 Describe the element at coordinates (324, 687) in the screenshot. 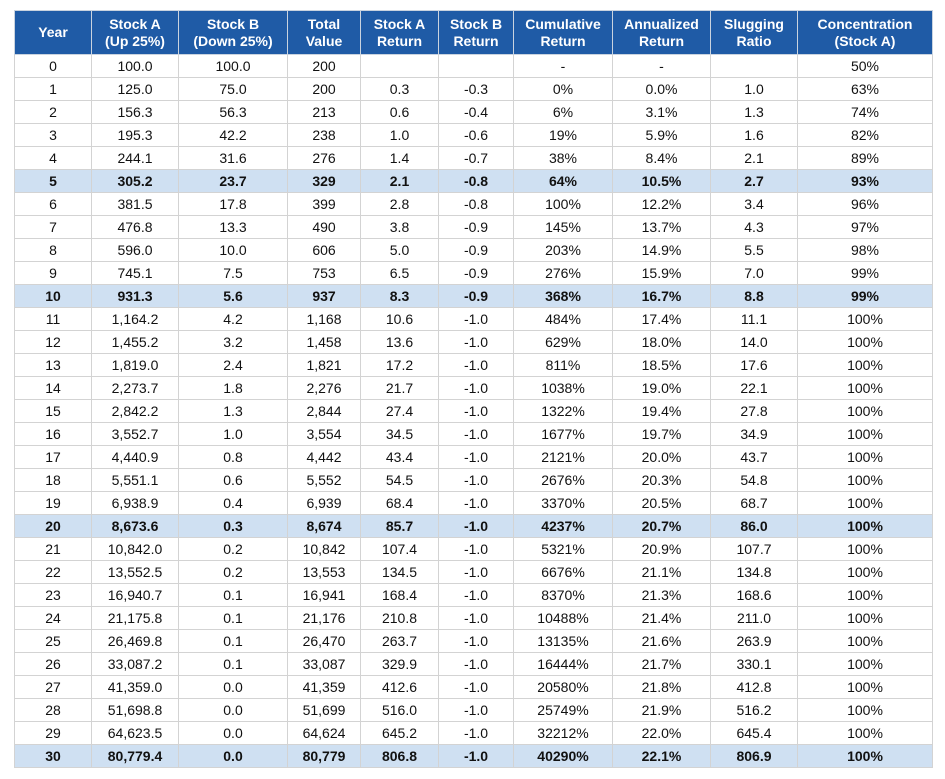

I see `table-cell: 41,359` at that location.